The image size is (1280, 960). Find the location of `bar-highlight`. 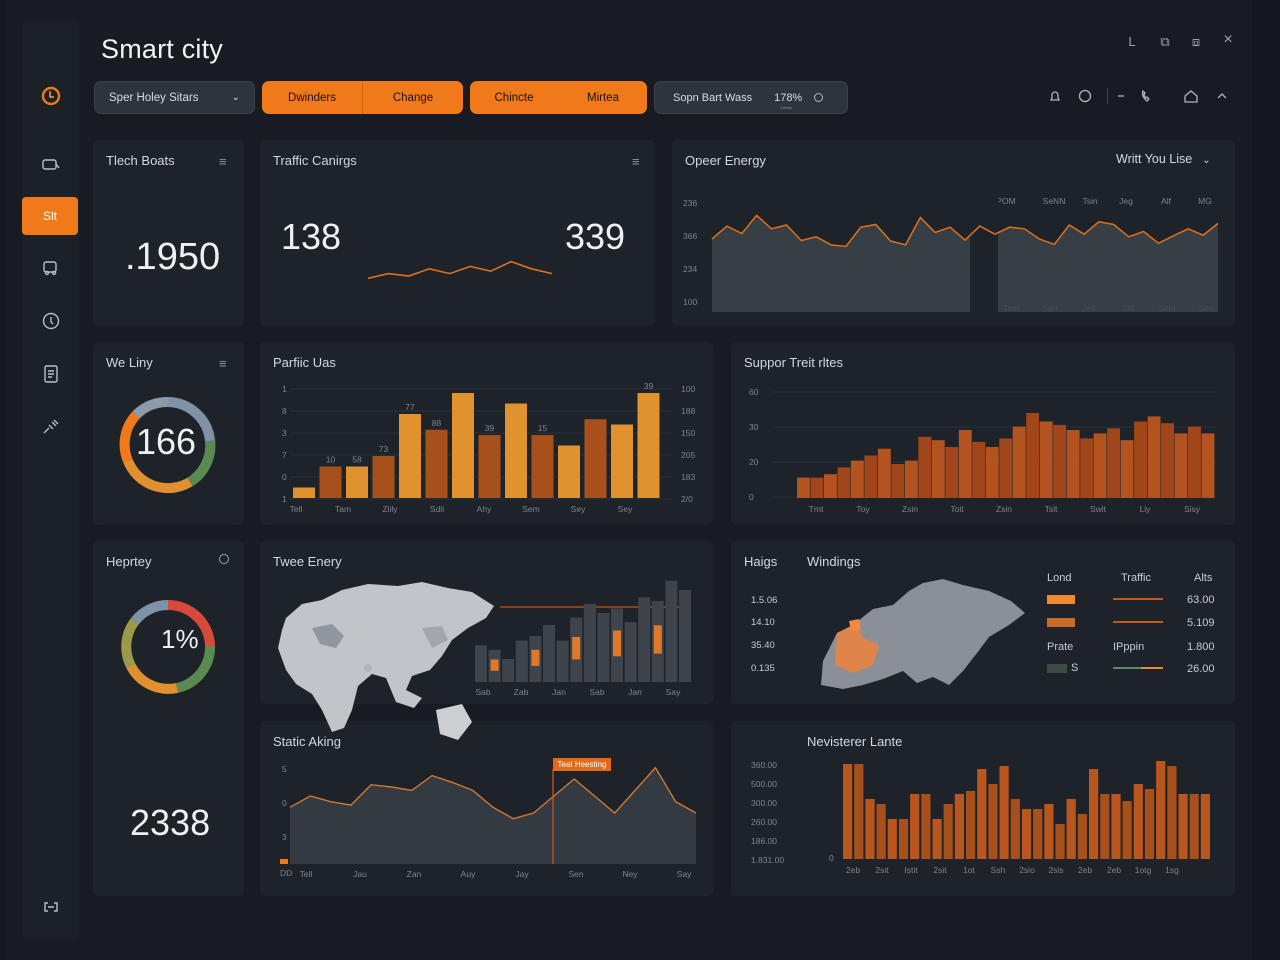

bar-highlight is located at coordinates (657, 639).